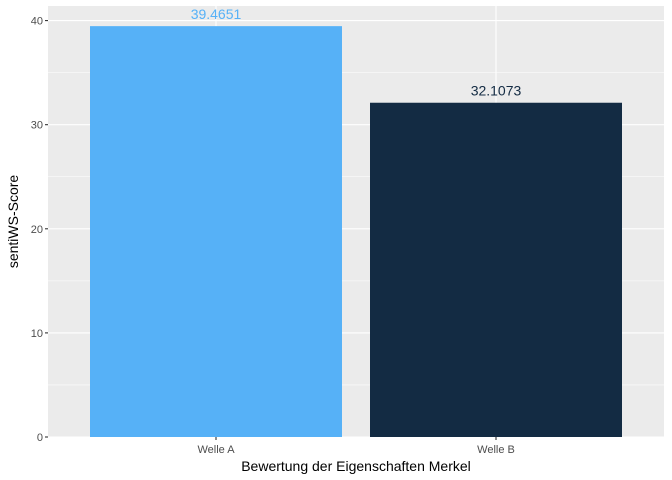 The width and height of the screenshot is (672, 480). I want to click on y-tick-label: 0, so click(40, 438).